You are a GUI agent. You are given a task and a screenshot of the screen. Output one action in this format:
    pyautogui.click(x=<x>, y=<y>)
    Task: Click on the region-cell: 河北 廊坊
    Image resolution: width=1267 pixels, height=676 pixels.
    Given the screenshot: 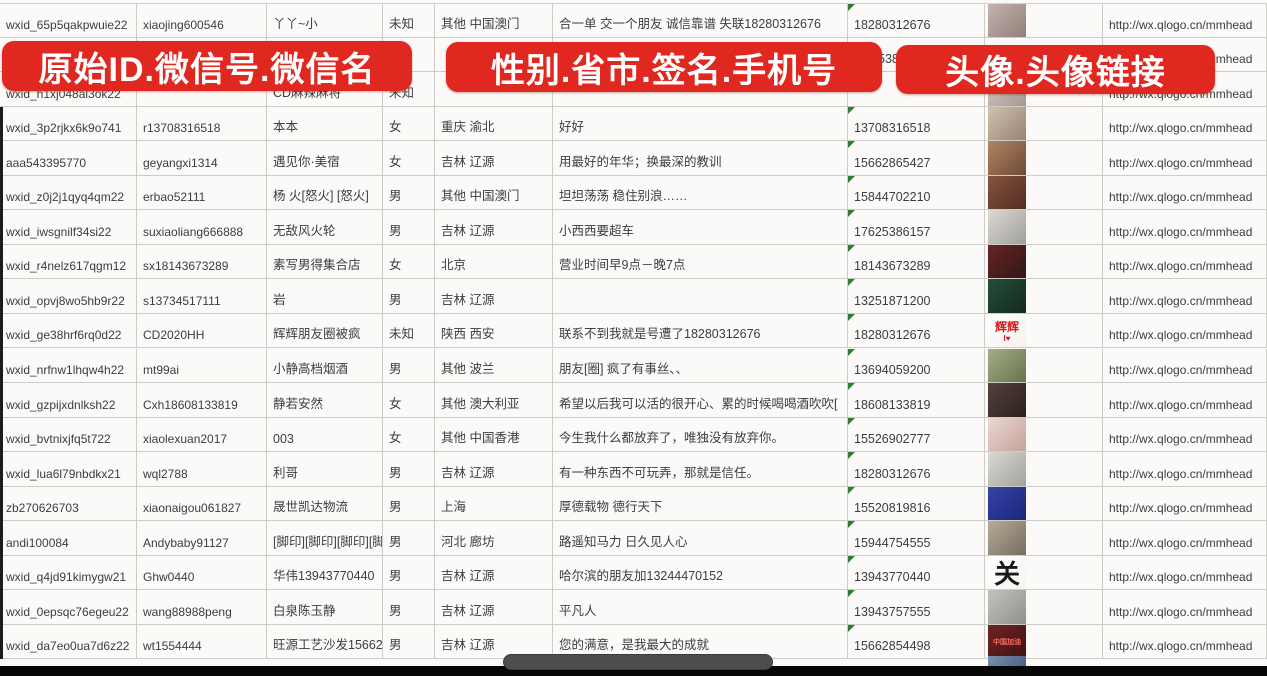 What is the action you would take?
    pyautogui.click(x=494, y=538)
    